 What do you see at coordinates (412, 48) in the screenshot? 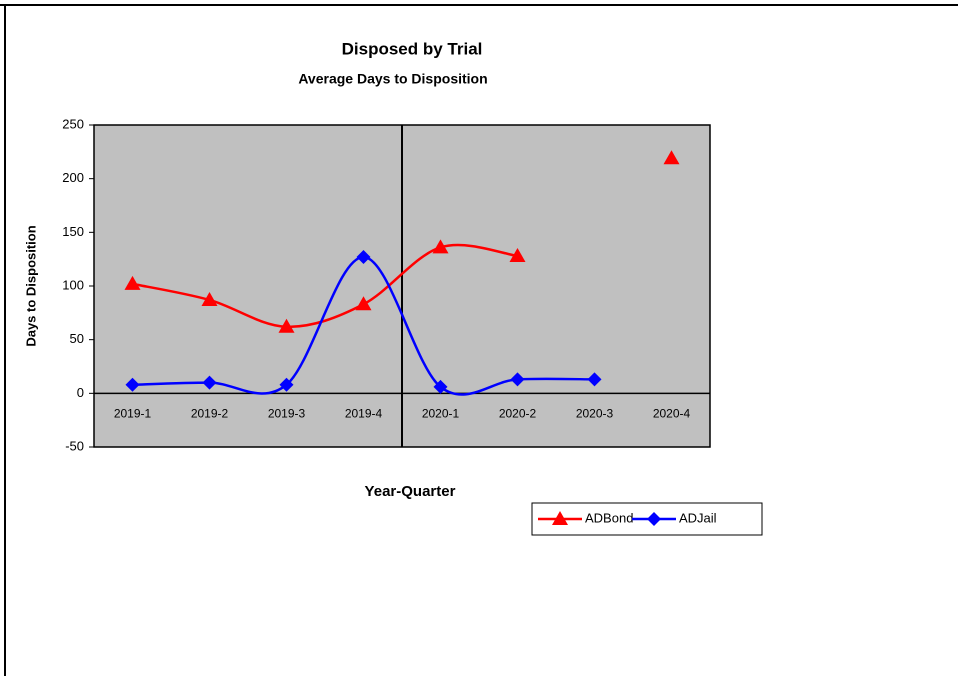
I see `chart-title: Disposed by Trial` at bounding box center [412, 48].